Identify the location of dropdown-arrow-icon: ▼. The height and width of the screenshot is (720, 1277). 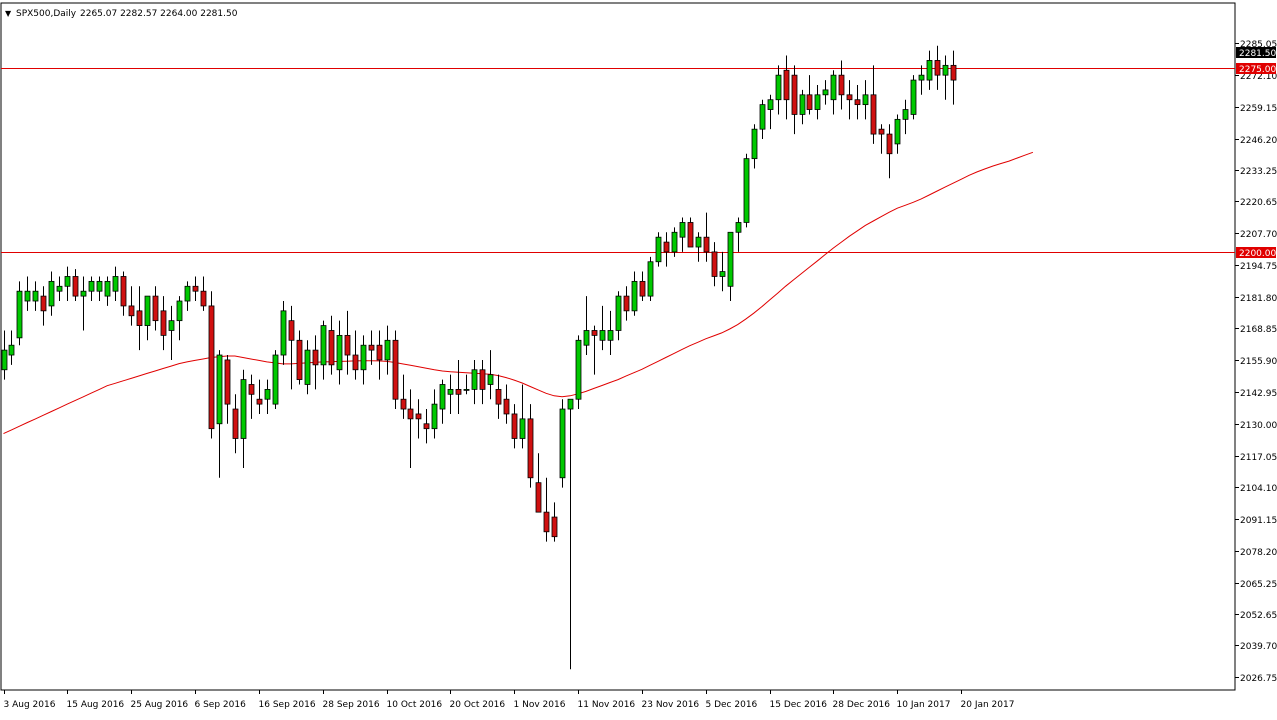
(8, 13).